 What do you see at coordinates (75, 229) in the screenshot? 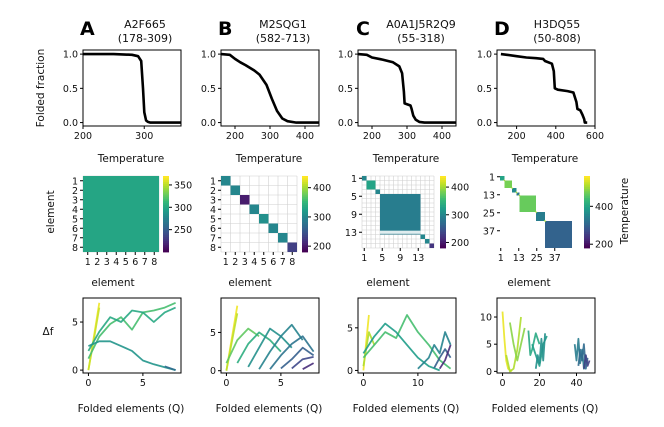
I see `y-tick-label: 6` at bounding box center [75, 229].